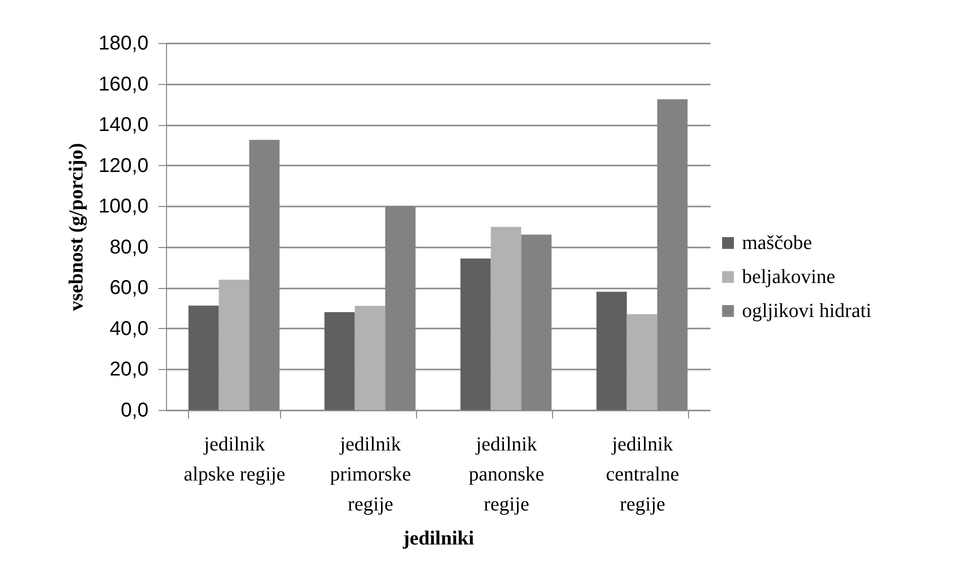 The height and width of the screenshot is (583, 958). I want to click on x-tick-label: jedilnik centralne regije, so click(643, 475).